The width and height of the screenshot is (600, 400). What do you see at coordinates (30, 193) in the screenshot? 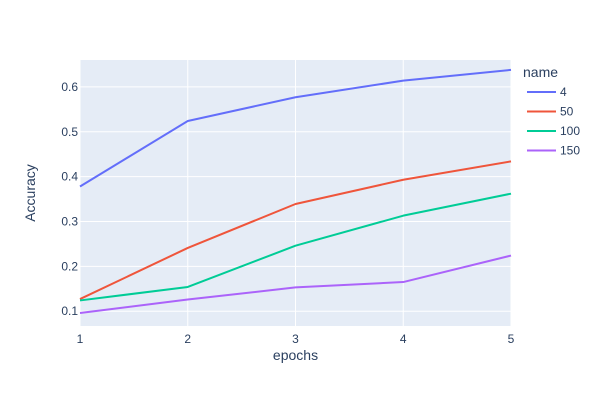
I see `y-axis-title: Accuracy` at bounding box center [30, 193].